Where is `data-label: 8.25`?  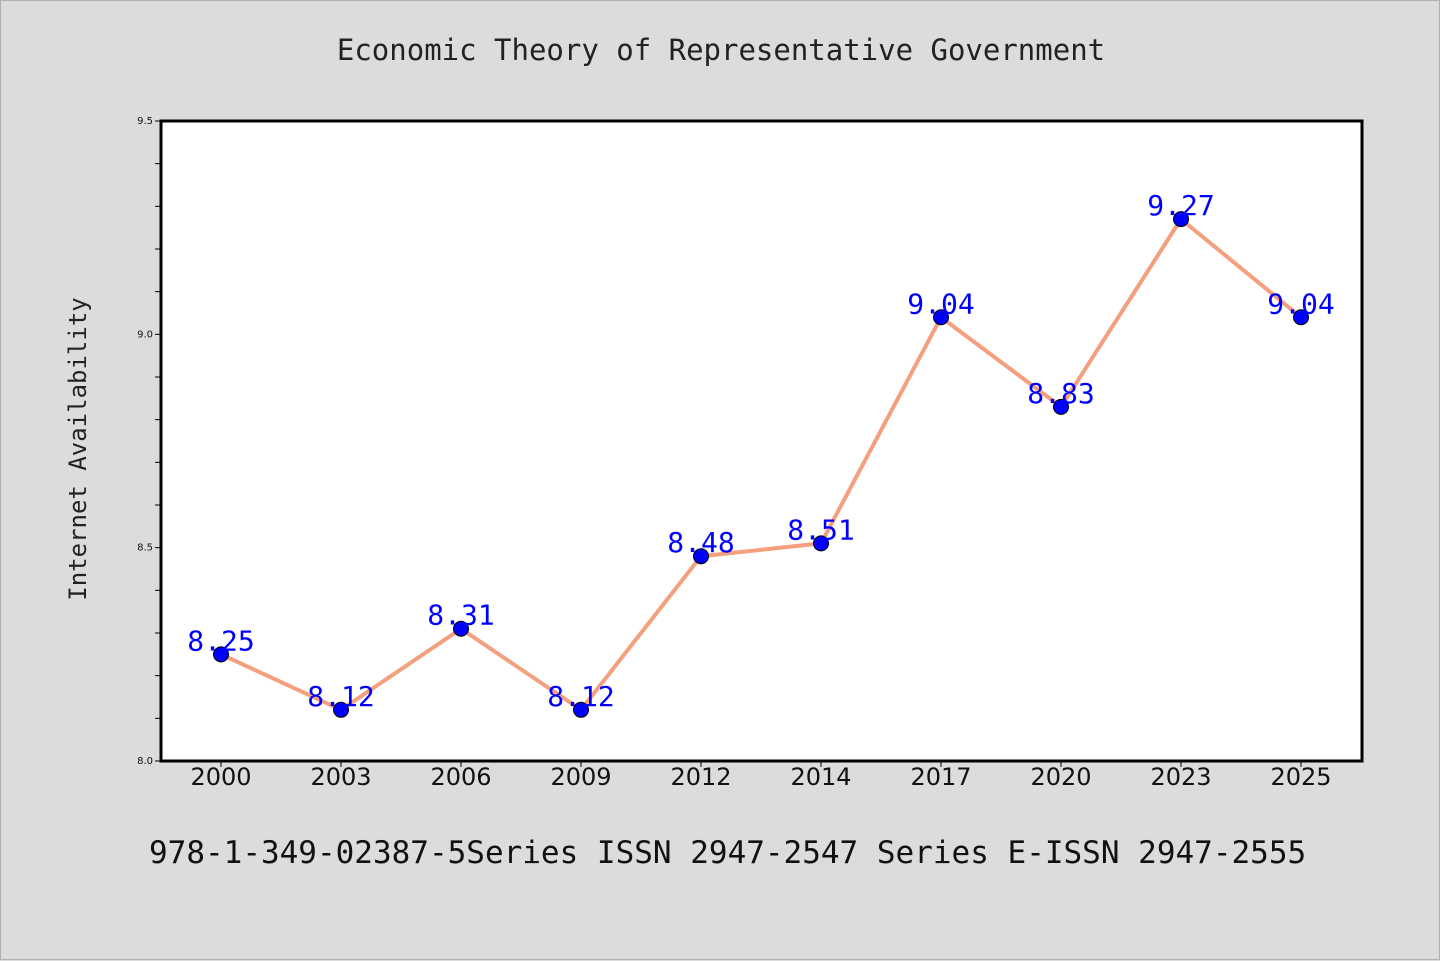
data-label: 8.25 is located at coordinates (220, 640).